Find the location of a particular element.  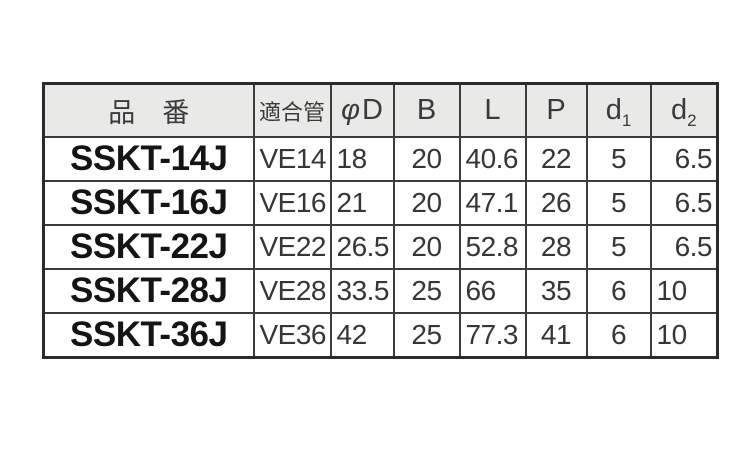

col-header-l: L is located at coordinates (492, 110).